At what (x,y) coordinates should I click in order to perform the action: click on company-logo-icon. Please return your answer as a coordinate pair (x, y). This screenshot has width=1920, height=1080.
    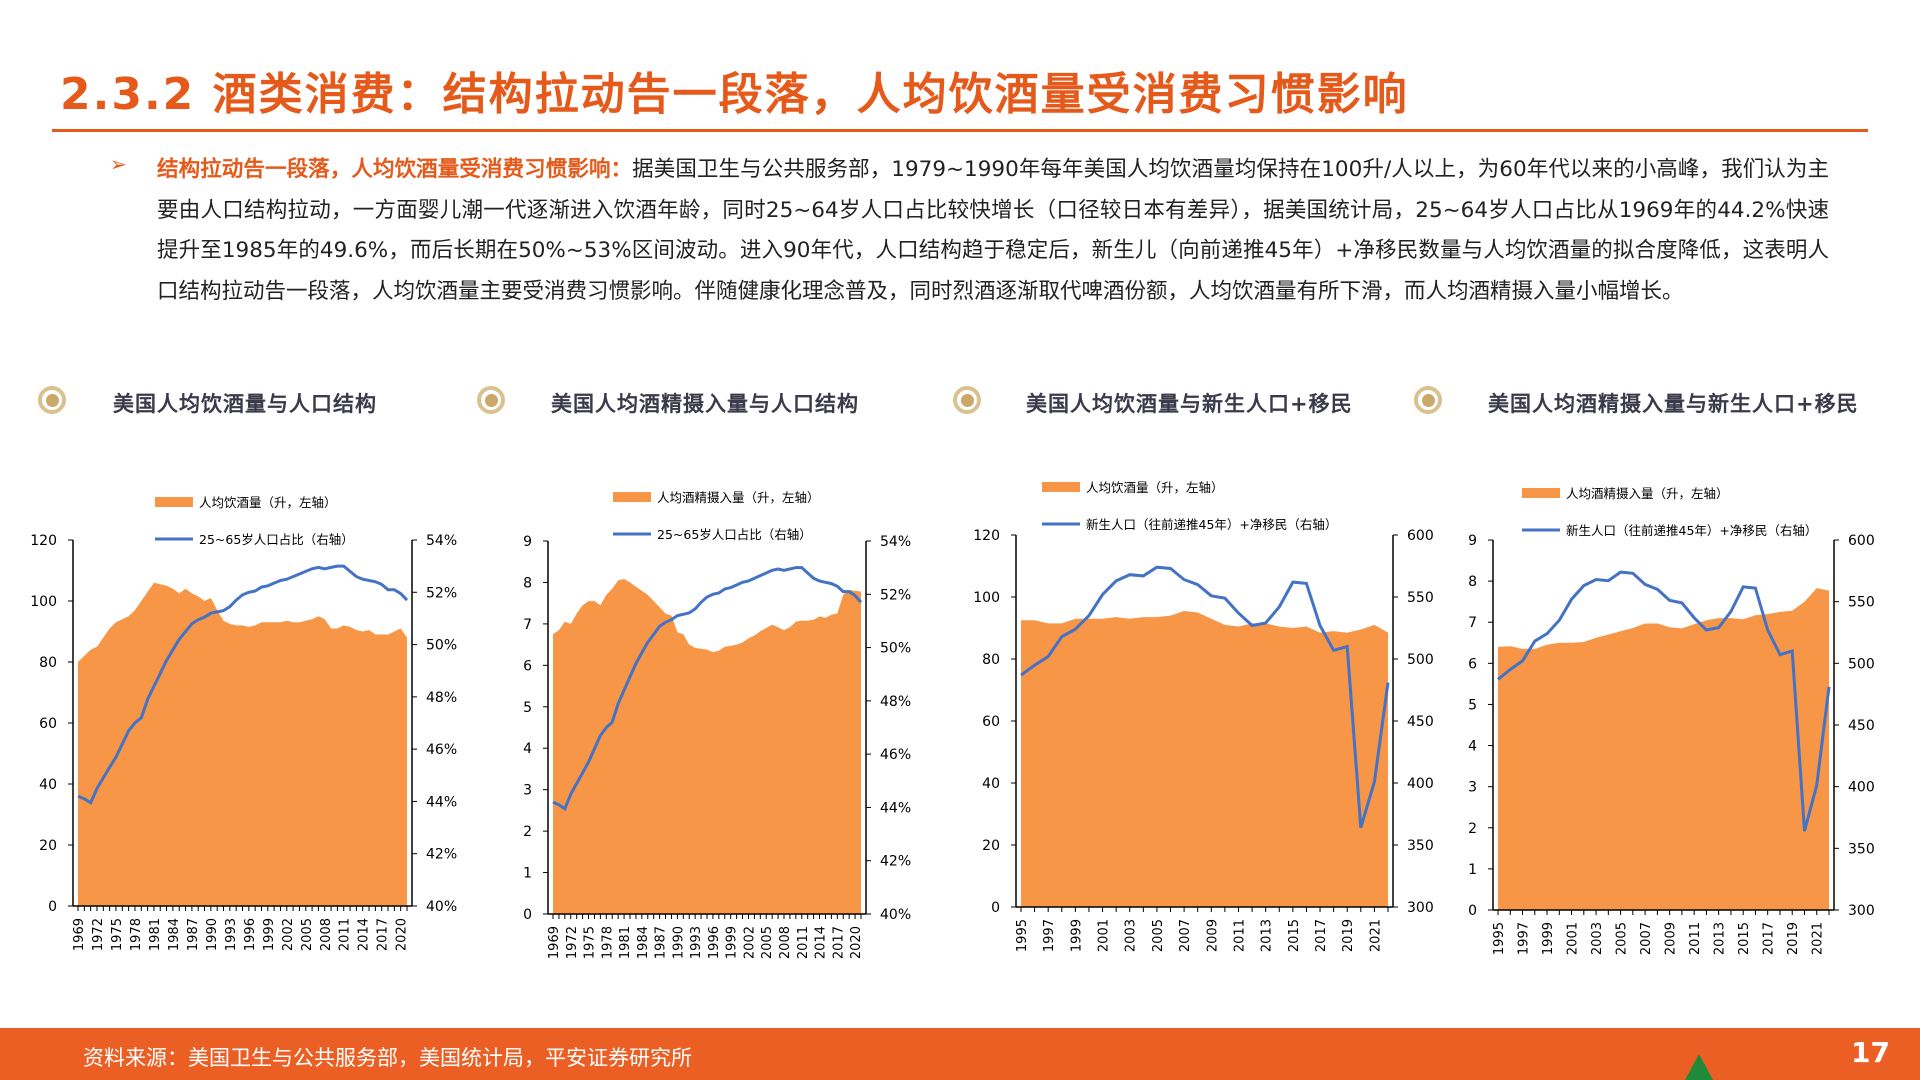
    Looking at the image, I should click on (1699, 1067).